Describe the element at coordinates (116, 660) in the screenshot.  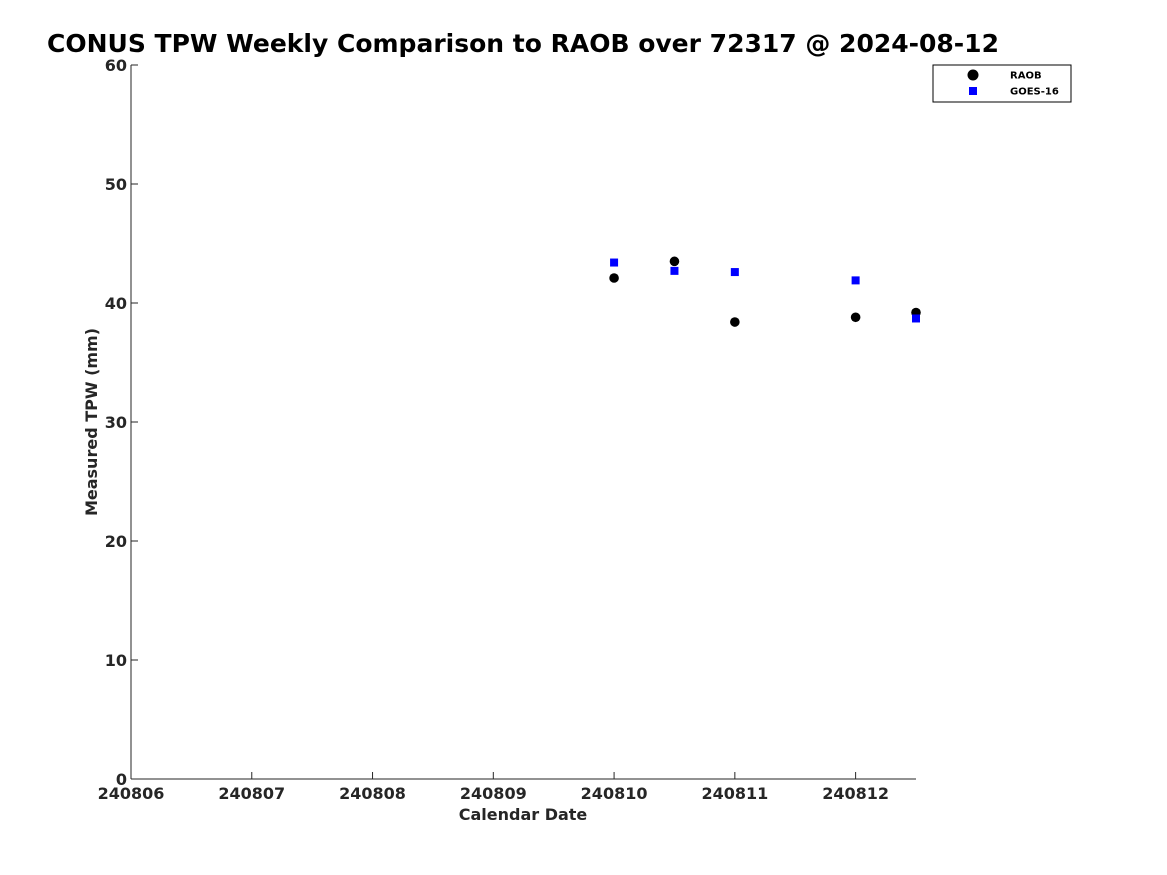
I see `y-tick-label: 10` at that location.